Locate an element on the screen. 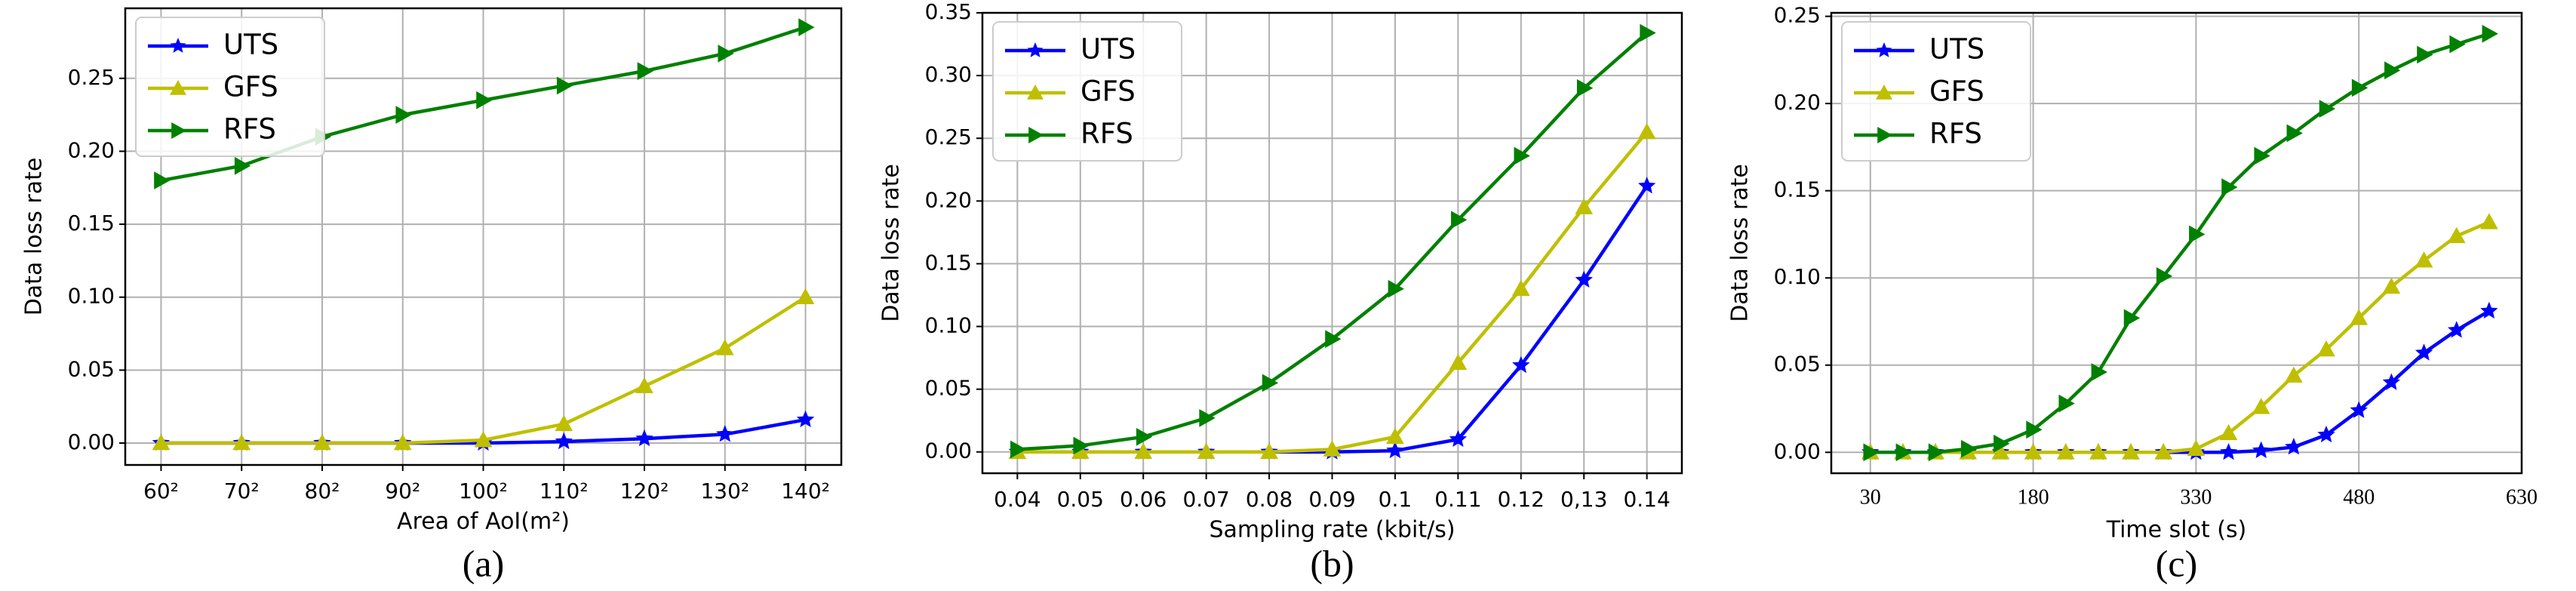  legend-label: GFS is located at coordinates (250, 87).